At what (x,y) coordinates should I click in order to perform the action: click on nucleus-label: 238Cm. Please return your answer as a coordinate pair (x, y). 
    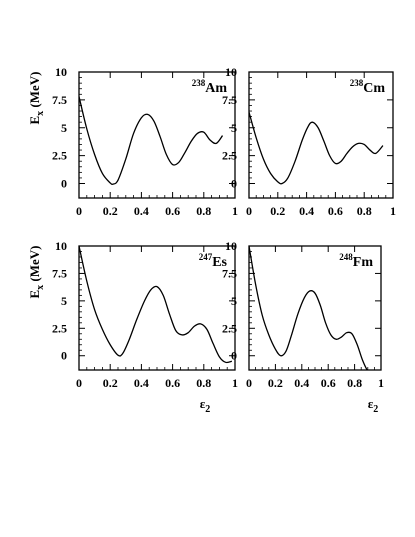
    Looking at the image, I should click on (368, 87).